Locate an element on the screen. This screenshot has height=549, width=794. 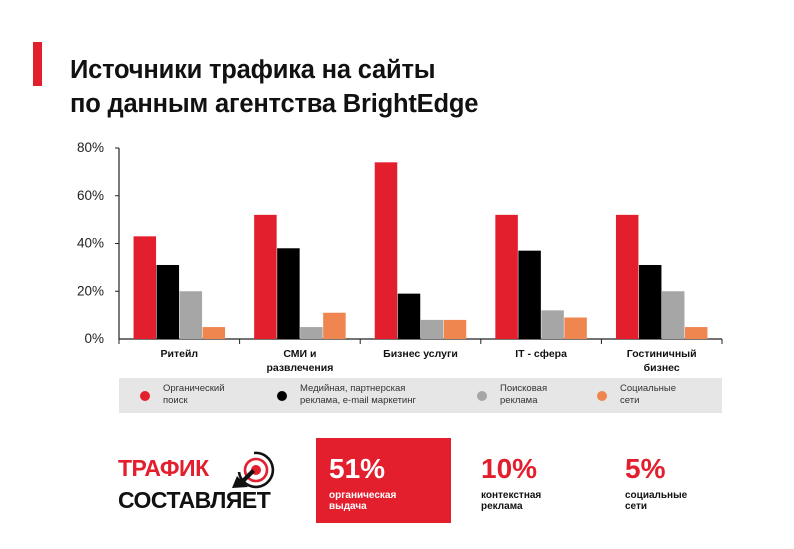
x-category-label: СМИ и is located at coordinates (299, 354).